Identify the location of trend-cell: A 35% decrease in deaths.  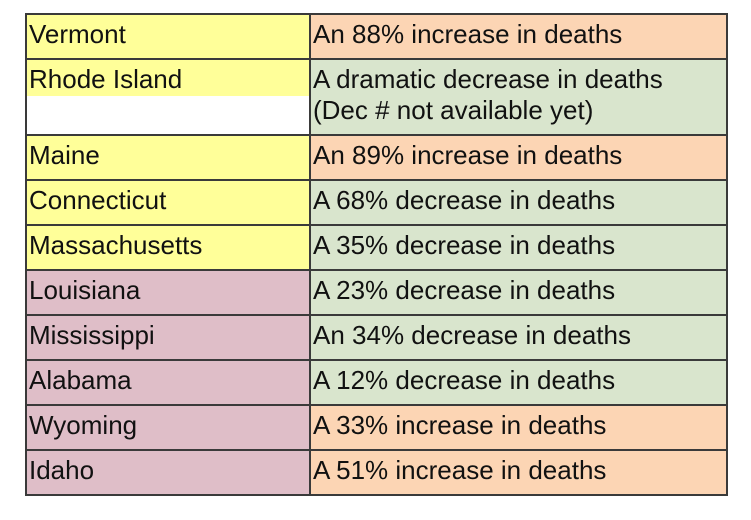
(518, 247).